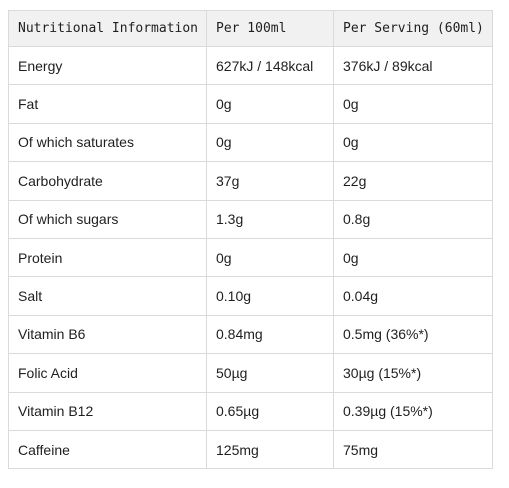 Image resolution: width=509 pixels, height=488 pixels. Describe the element at coordinates (107, 65) in the screenshot. I see `nutrient-name: Energy` at that location.